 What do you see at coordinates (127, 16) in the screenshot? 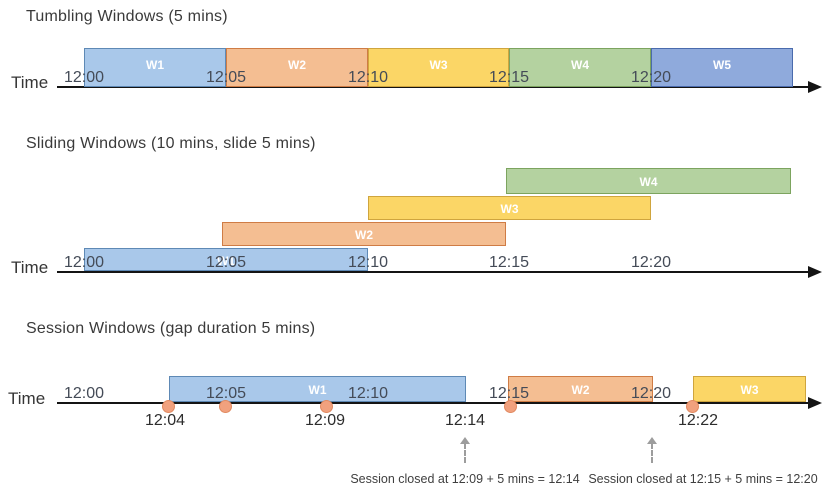
I see `tumbling-section-title: Tumbling Windows (5 mins)` at bounding box center [127, 16].